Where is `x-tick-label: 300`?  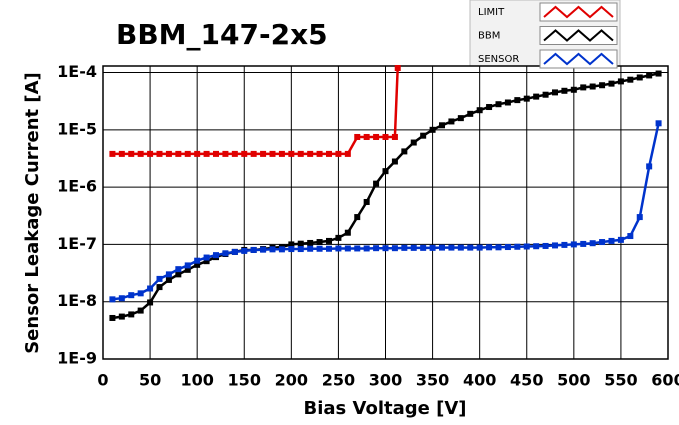
x-tick-label: 300 is located at coordinates (385, 380).